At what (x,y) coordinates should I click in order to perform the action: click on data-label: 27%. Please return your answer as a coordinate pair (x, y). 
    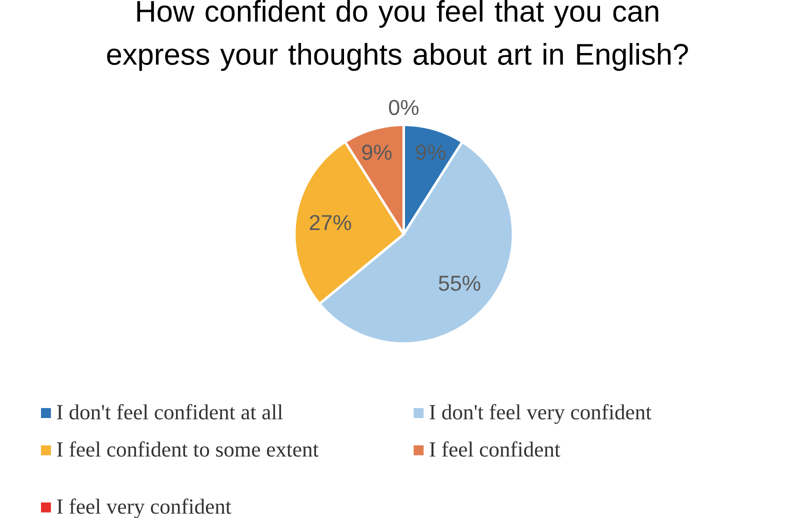
    Looking at the image, I should click on (331, 222).